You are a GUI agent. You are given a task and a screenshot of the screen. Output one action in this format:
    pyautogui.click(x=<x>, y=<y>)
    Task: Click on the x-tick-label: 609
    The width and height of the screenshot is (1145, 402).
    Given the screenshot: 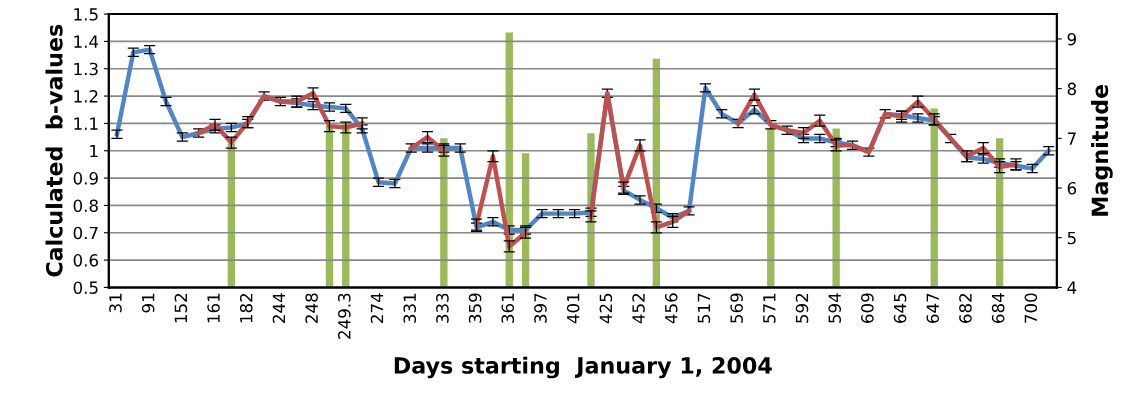 What is the action you would take?
    pyautogui.click(x=867, y=308)
    